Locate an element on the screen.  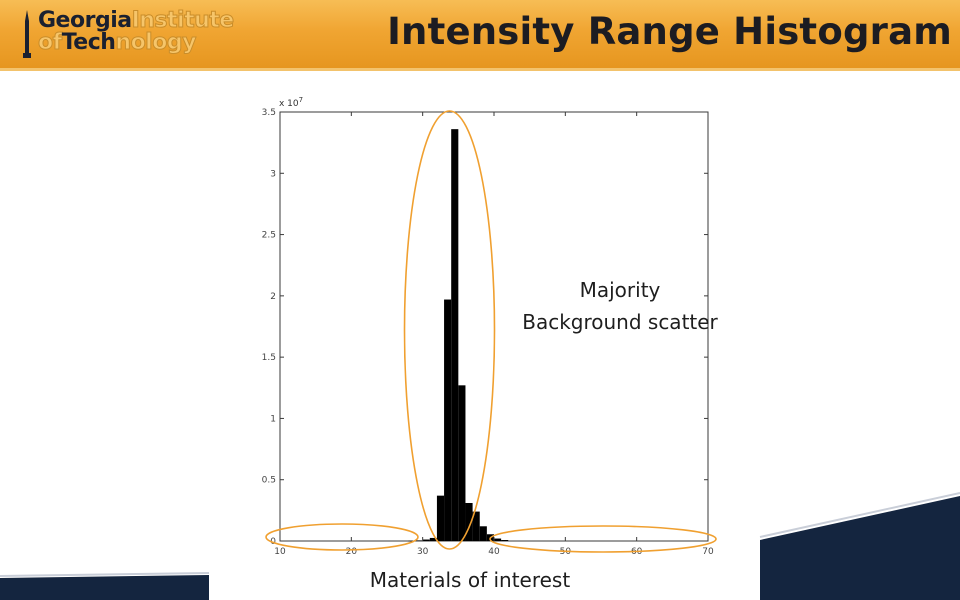
y-exponent-label: x 107 is located at coordinates (291, 102).